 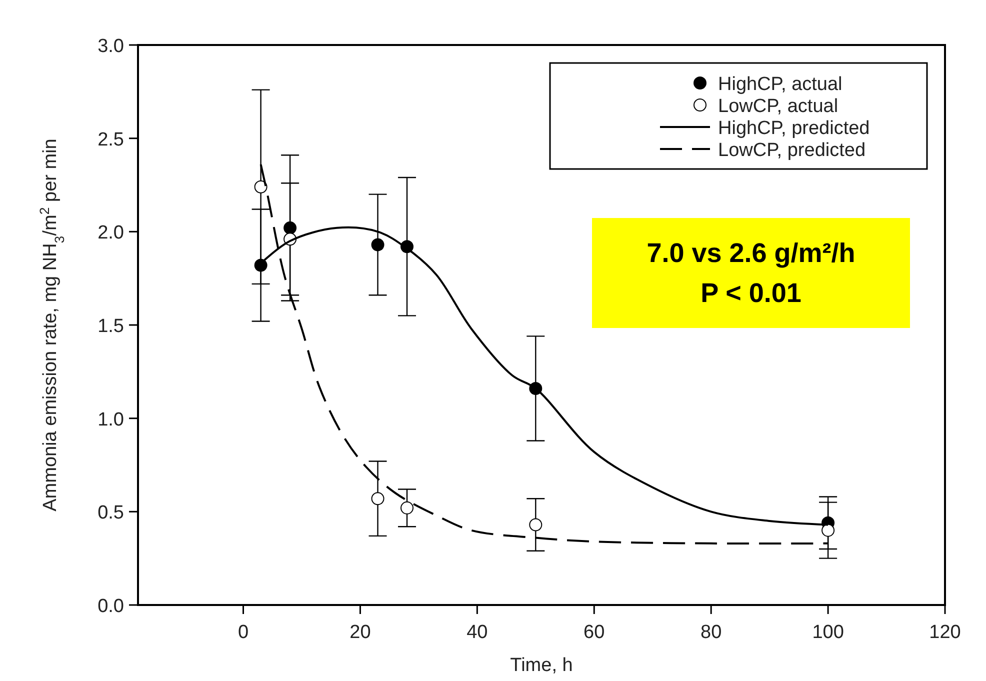 I want to click on y-tick-label: 0.5, so click(x=111, y=513).